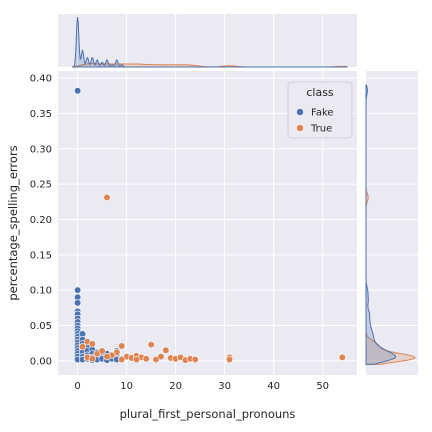 The image size is (432, 432). I want to click on y-tick-label: 0.30, so click(41, 149).